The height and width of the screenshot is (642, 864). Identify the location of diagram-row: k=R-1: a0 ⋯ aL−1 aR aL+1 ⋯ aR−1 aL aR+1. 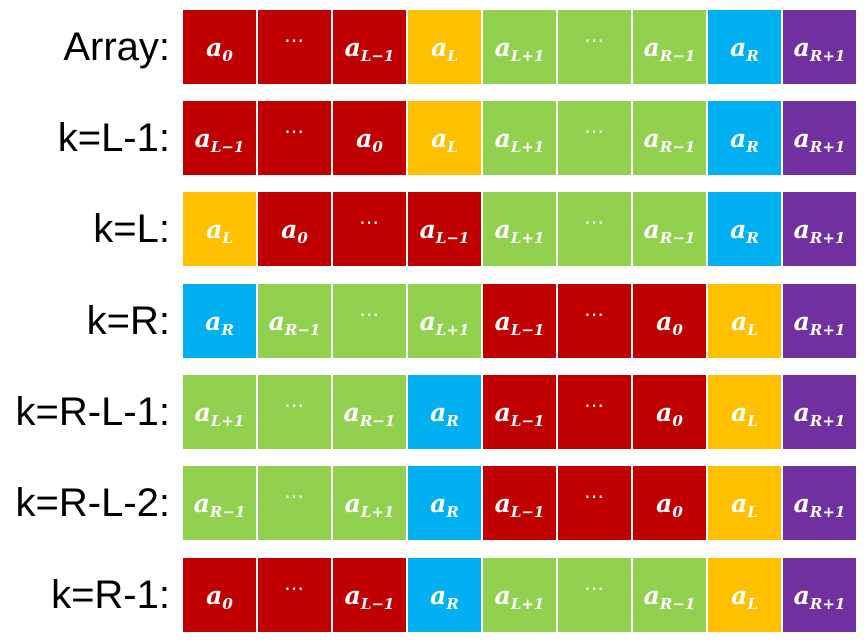
(432, 595).